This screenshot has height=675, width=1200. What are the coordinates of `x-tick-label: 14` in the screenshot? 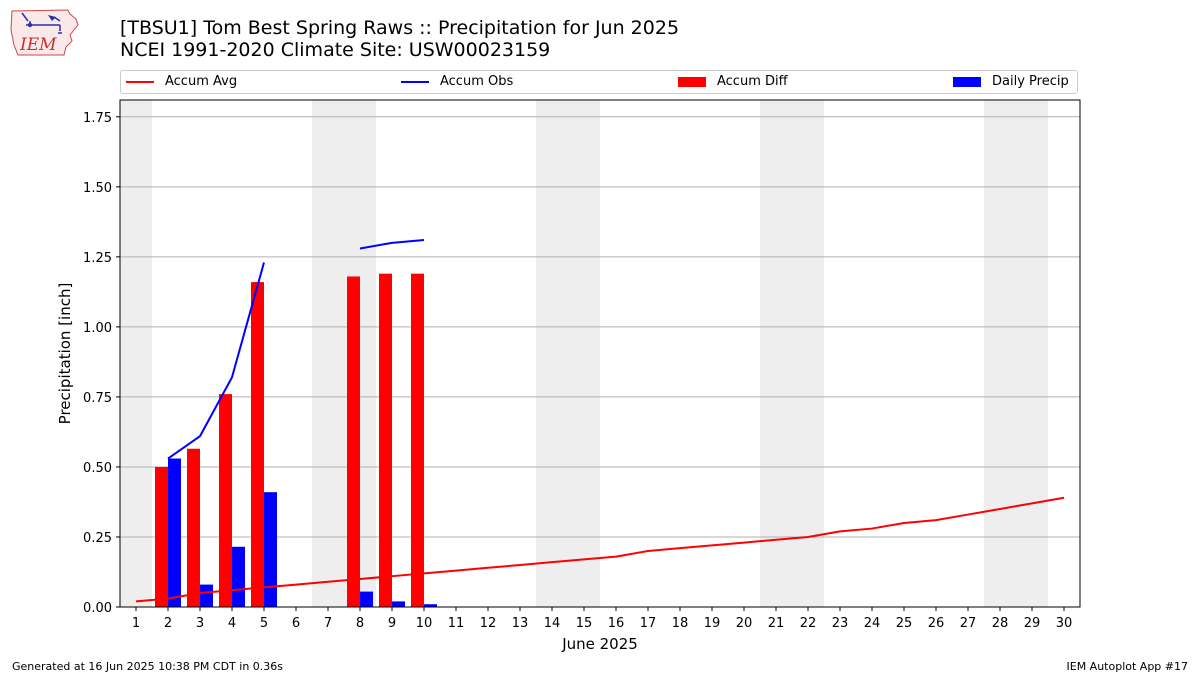 It's located at (552, 623).